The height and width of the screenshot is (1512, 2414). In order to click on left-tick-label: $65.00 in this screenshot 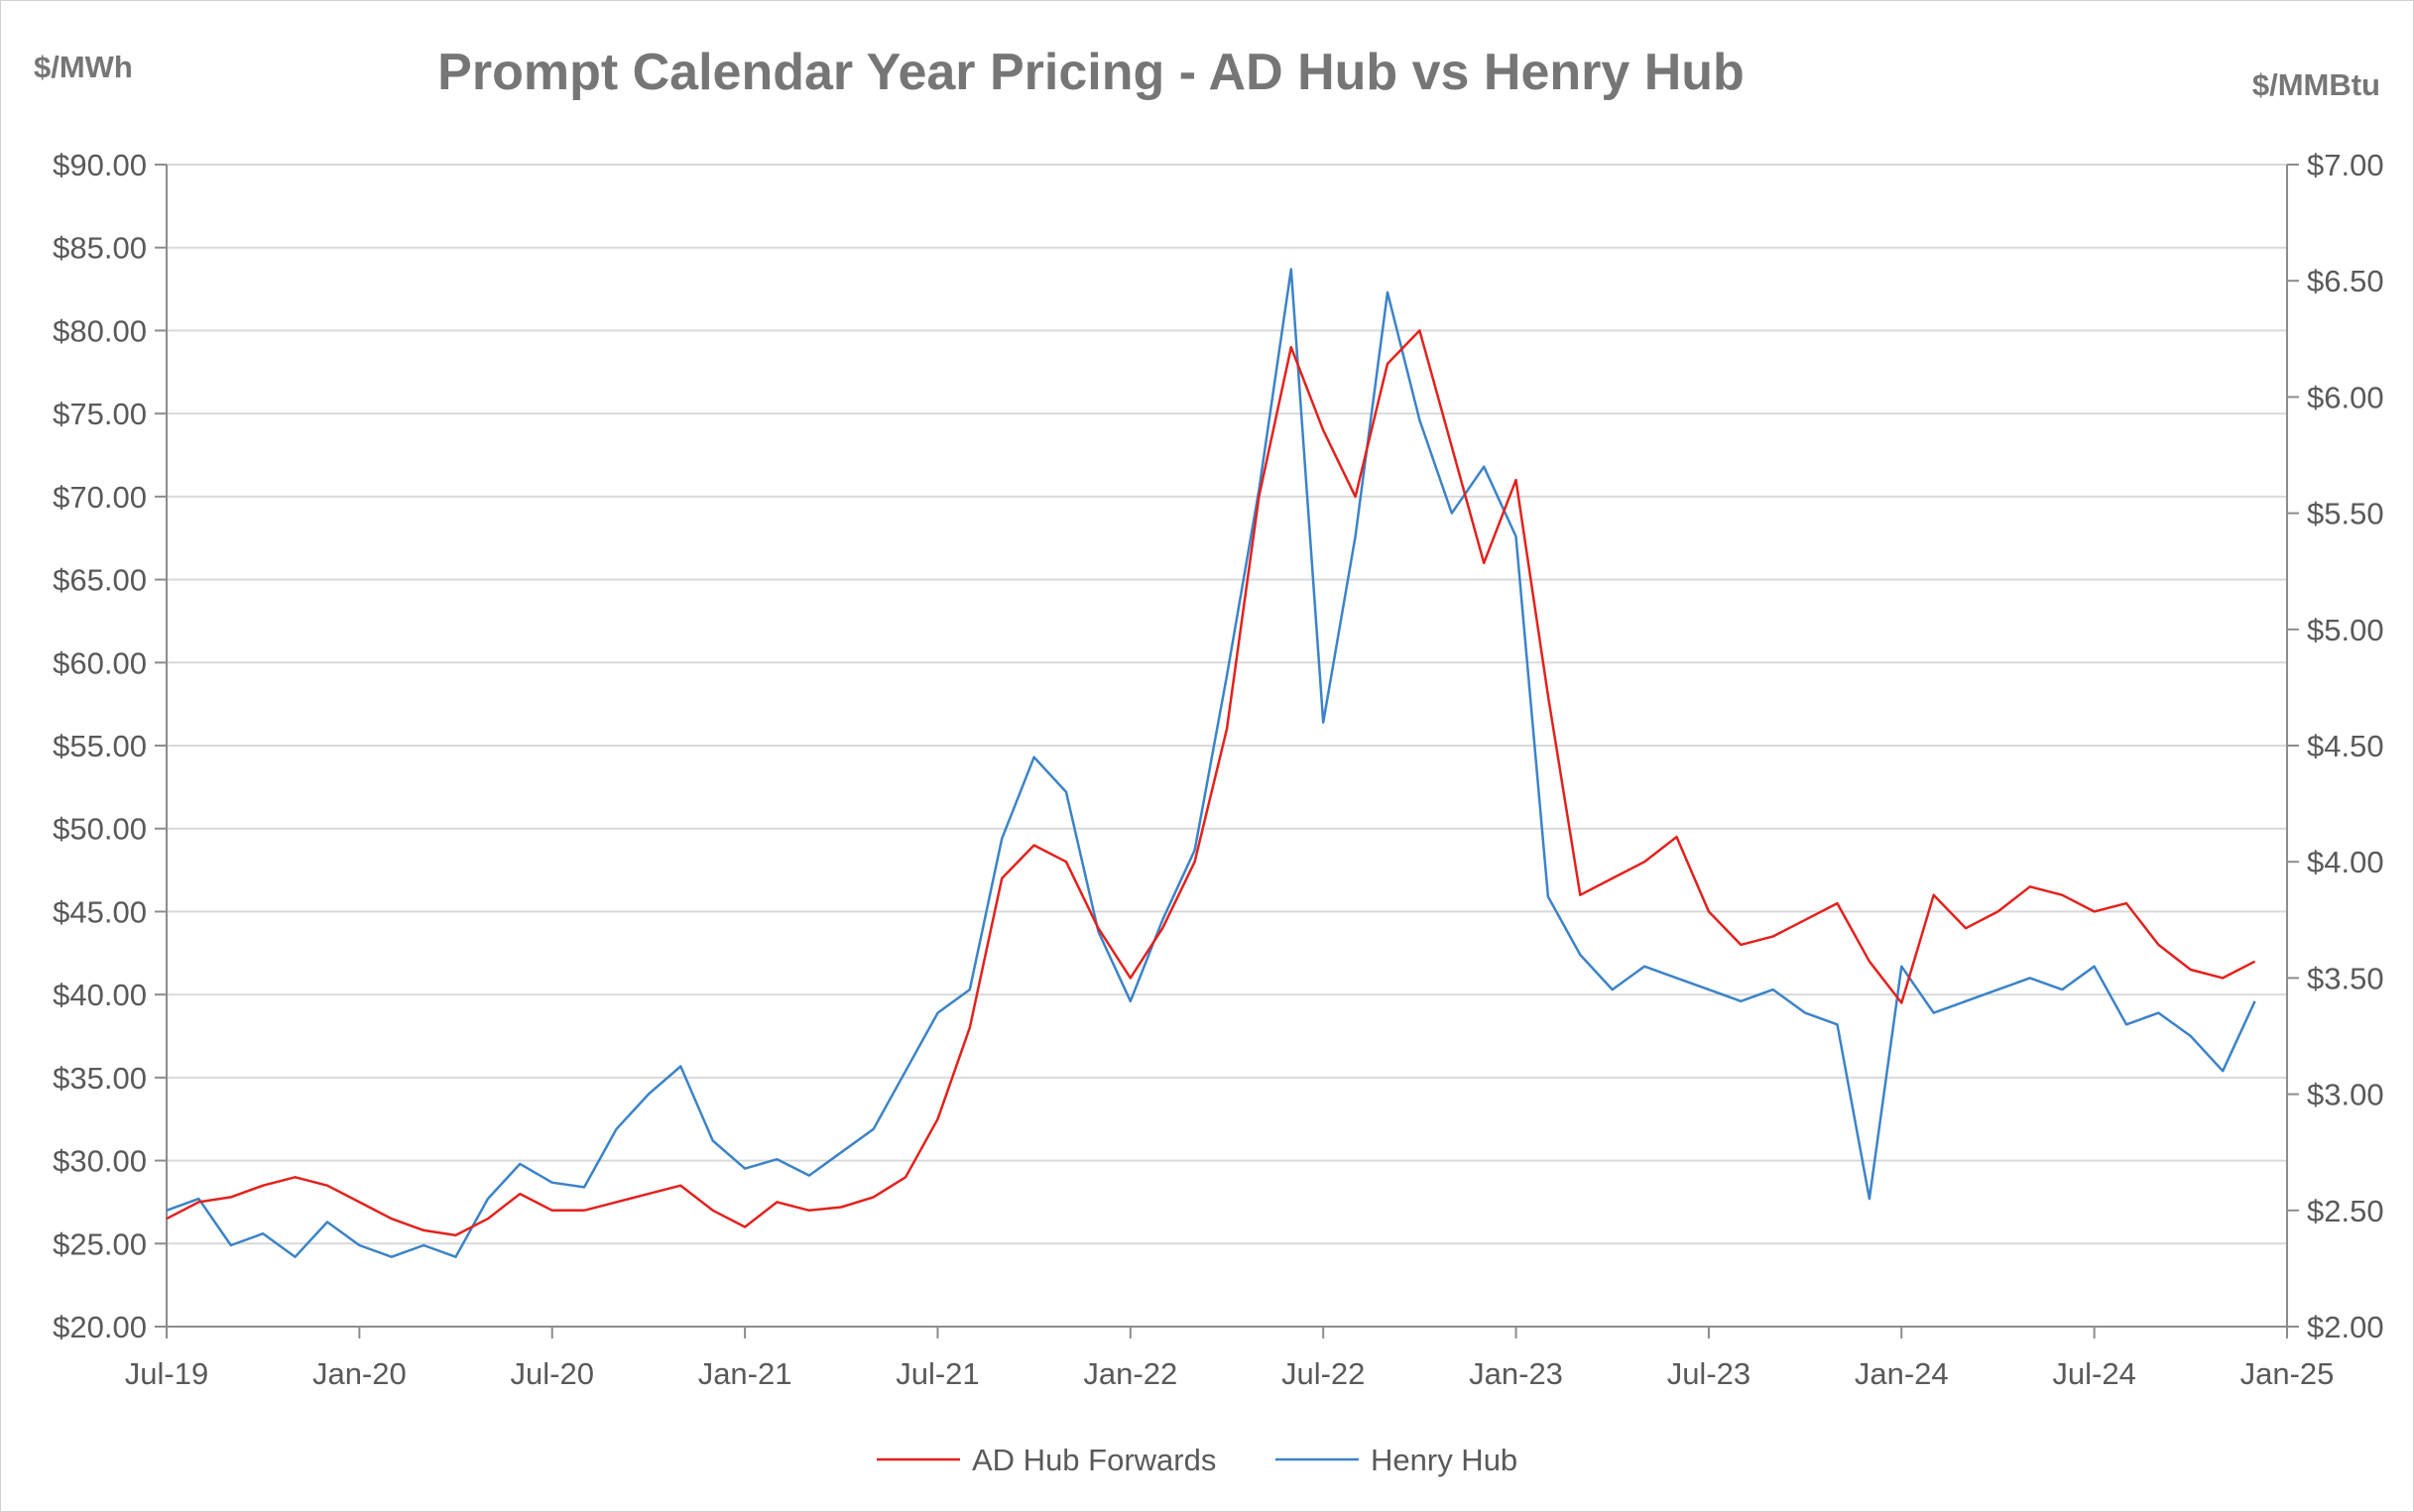, I will do `click(100, 580)`.